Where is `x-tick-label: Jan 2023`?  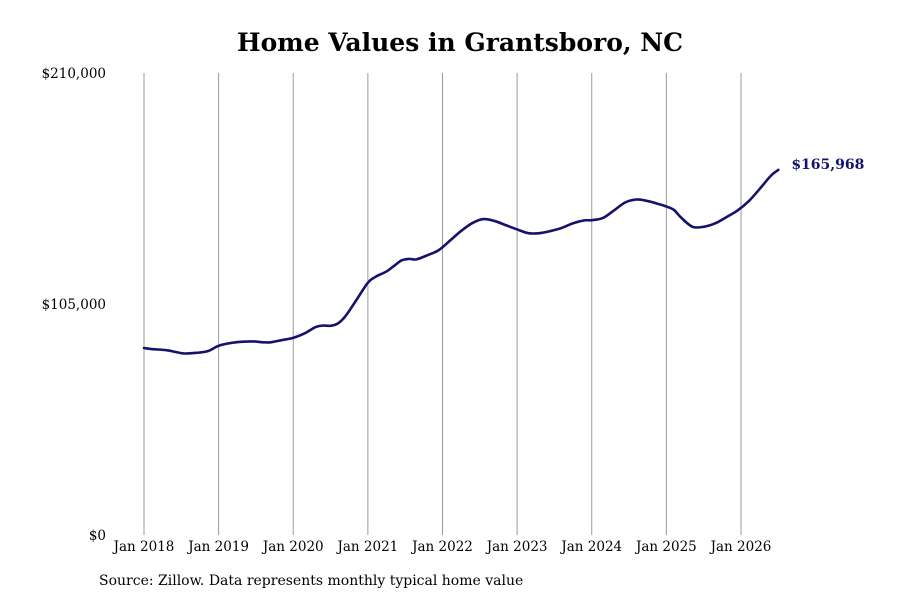 x-tick-label: Jan 2023 is located at coordinates (516, 547).